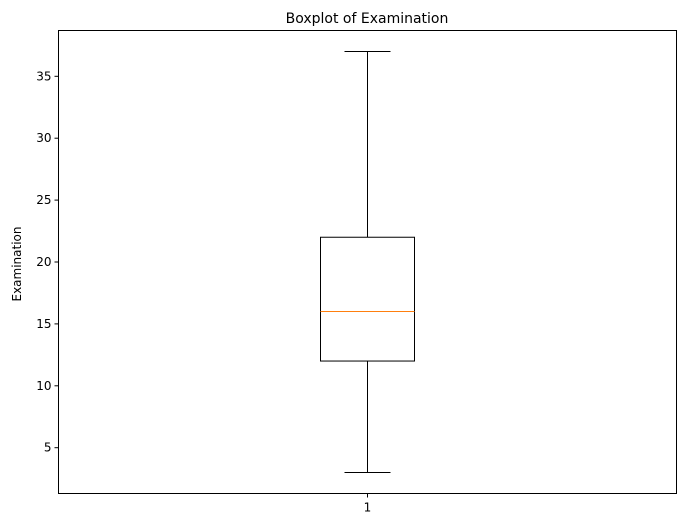 Image resolution: width=686 pixels, height=528 pixels. I want to click on iqr-box, so click(367, 299).